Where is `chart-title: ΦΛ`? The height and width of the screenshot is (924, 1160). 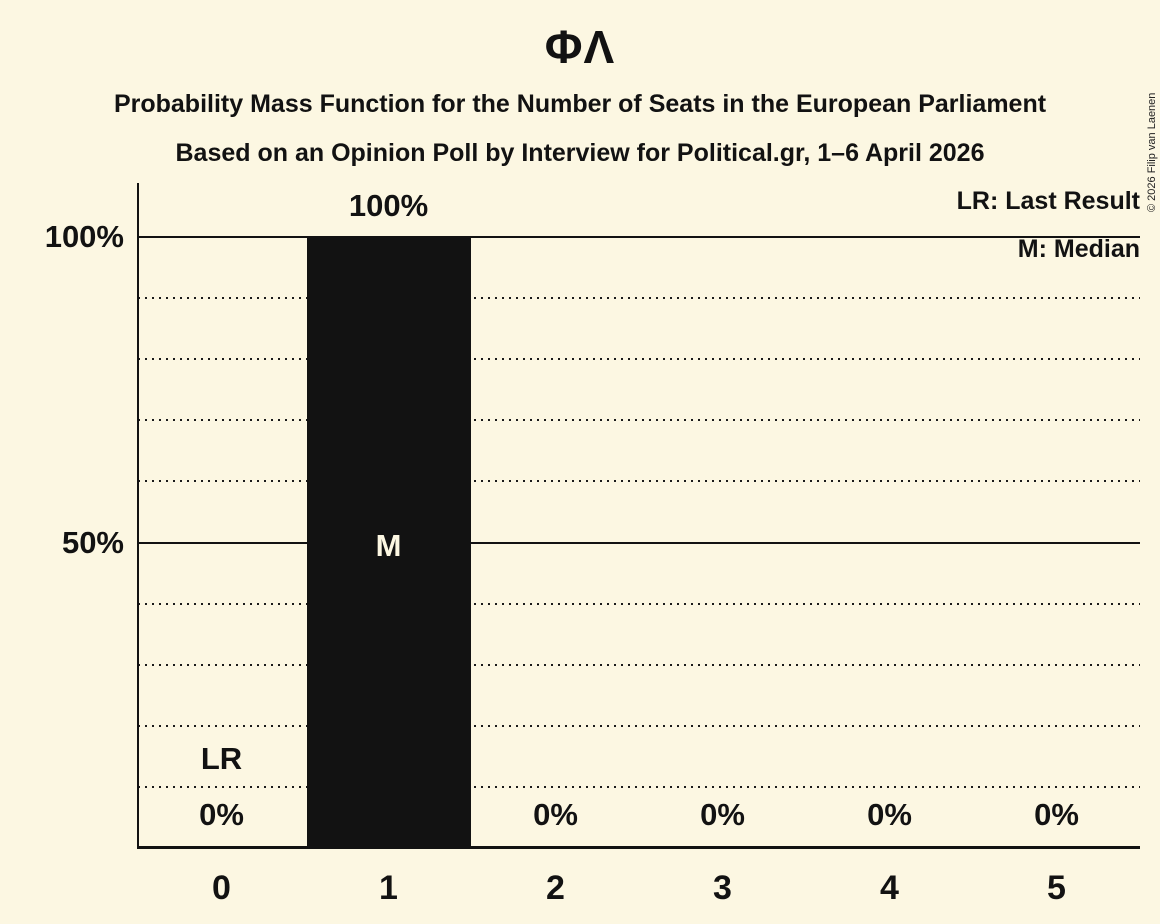 chart-title: ΦΛ is located at coordinates (580, 47).